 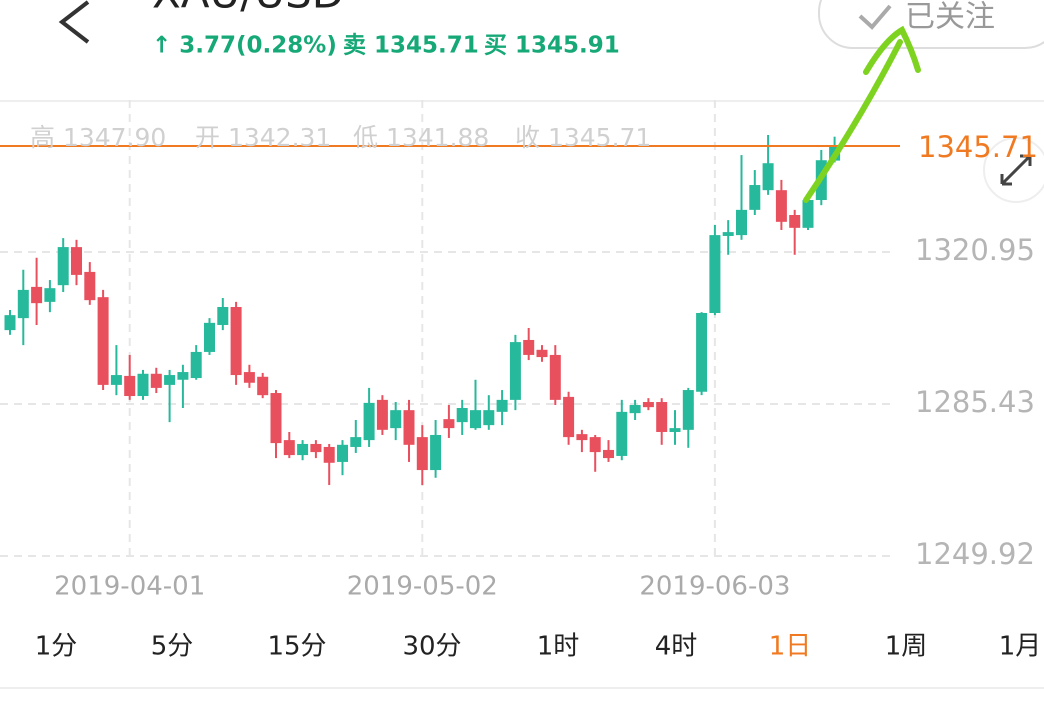 I want to click on timeframe-tab: 1月, so click(x=1020, y=647).